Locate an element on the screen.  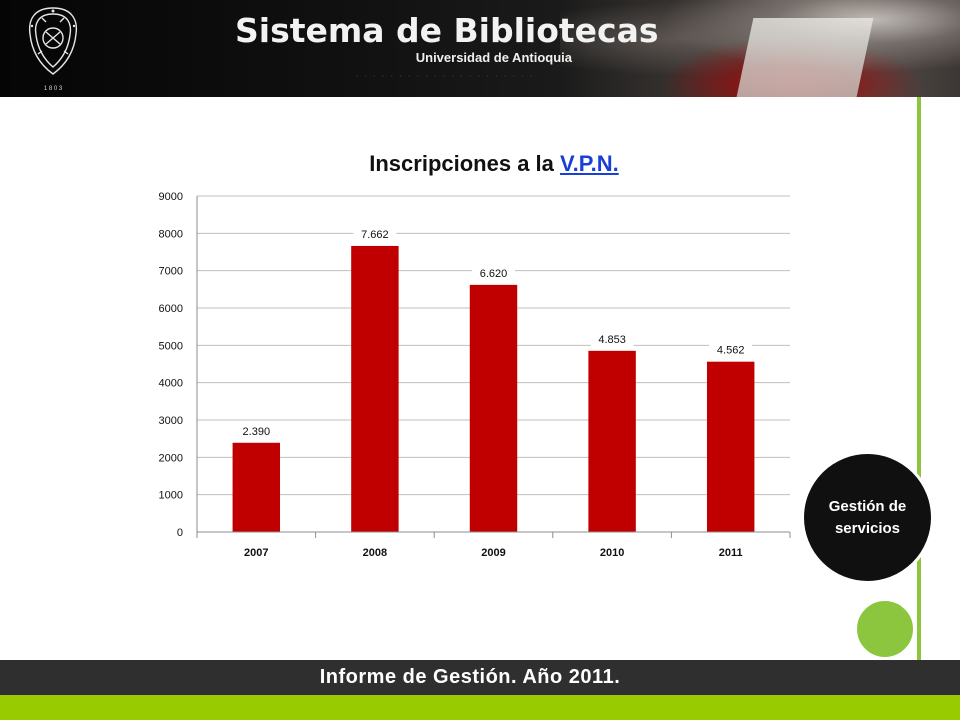
x-tick-label: 2009 is located at coordinates (493, 553).